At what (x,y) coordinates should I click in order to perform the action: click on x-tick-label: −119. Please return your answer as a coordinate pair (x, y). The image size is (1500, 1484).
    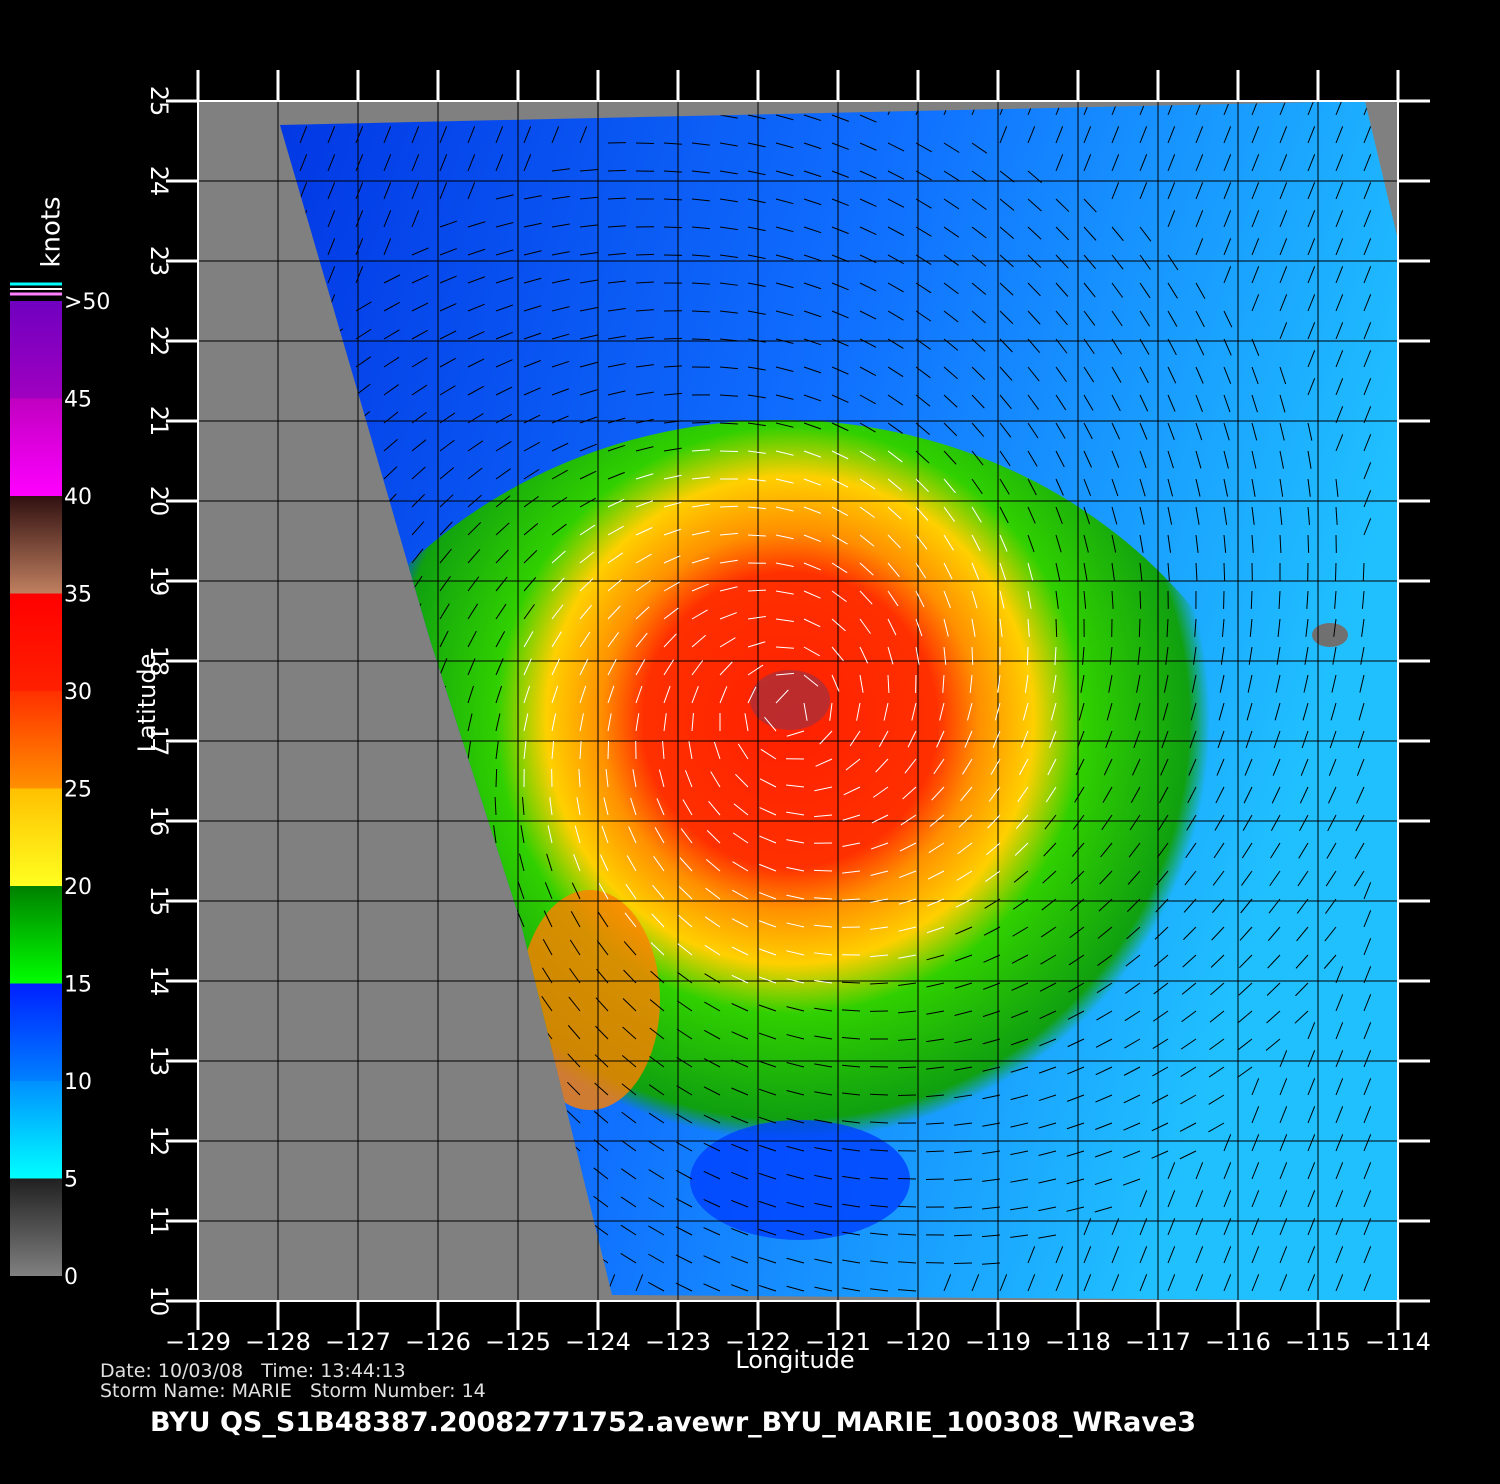
    Looking at the image, I should click on (998, 1342).